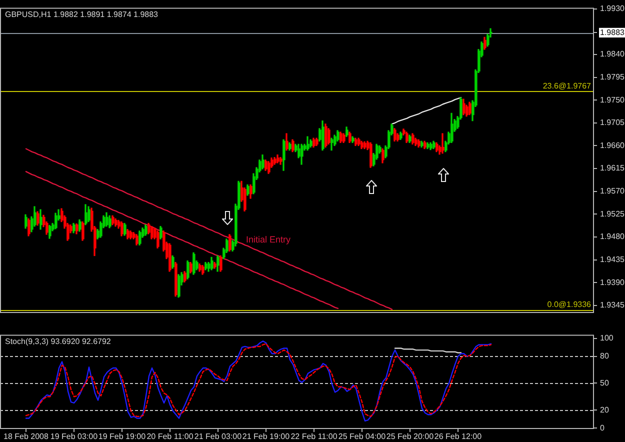 The width and height of the screenshot is (625, 442). What do you see at coordinates (612, 168) in the screenshot?
I see `y-tick-label: 1.9615` at bounding box center [612, 168].